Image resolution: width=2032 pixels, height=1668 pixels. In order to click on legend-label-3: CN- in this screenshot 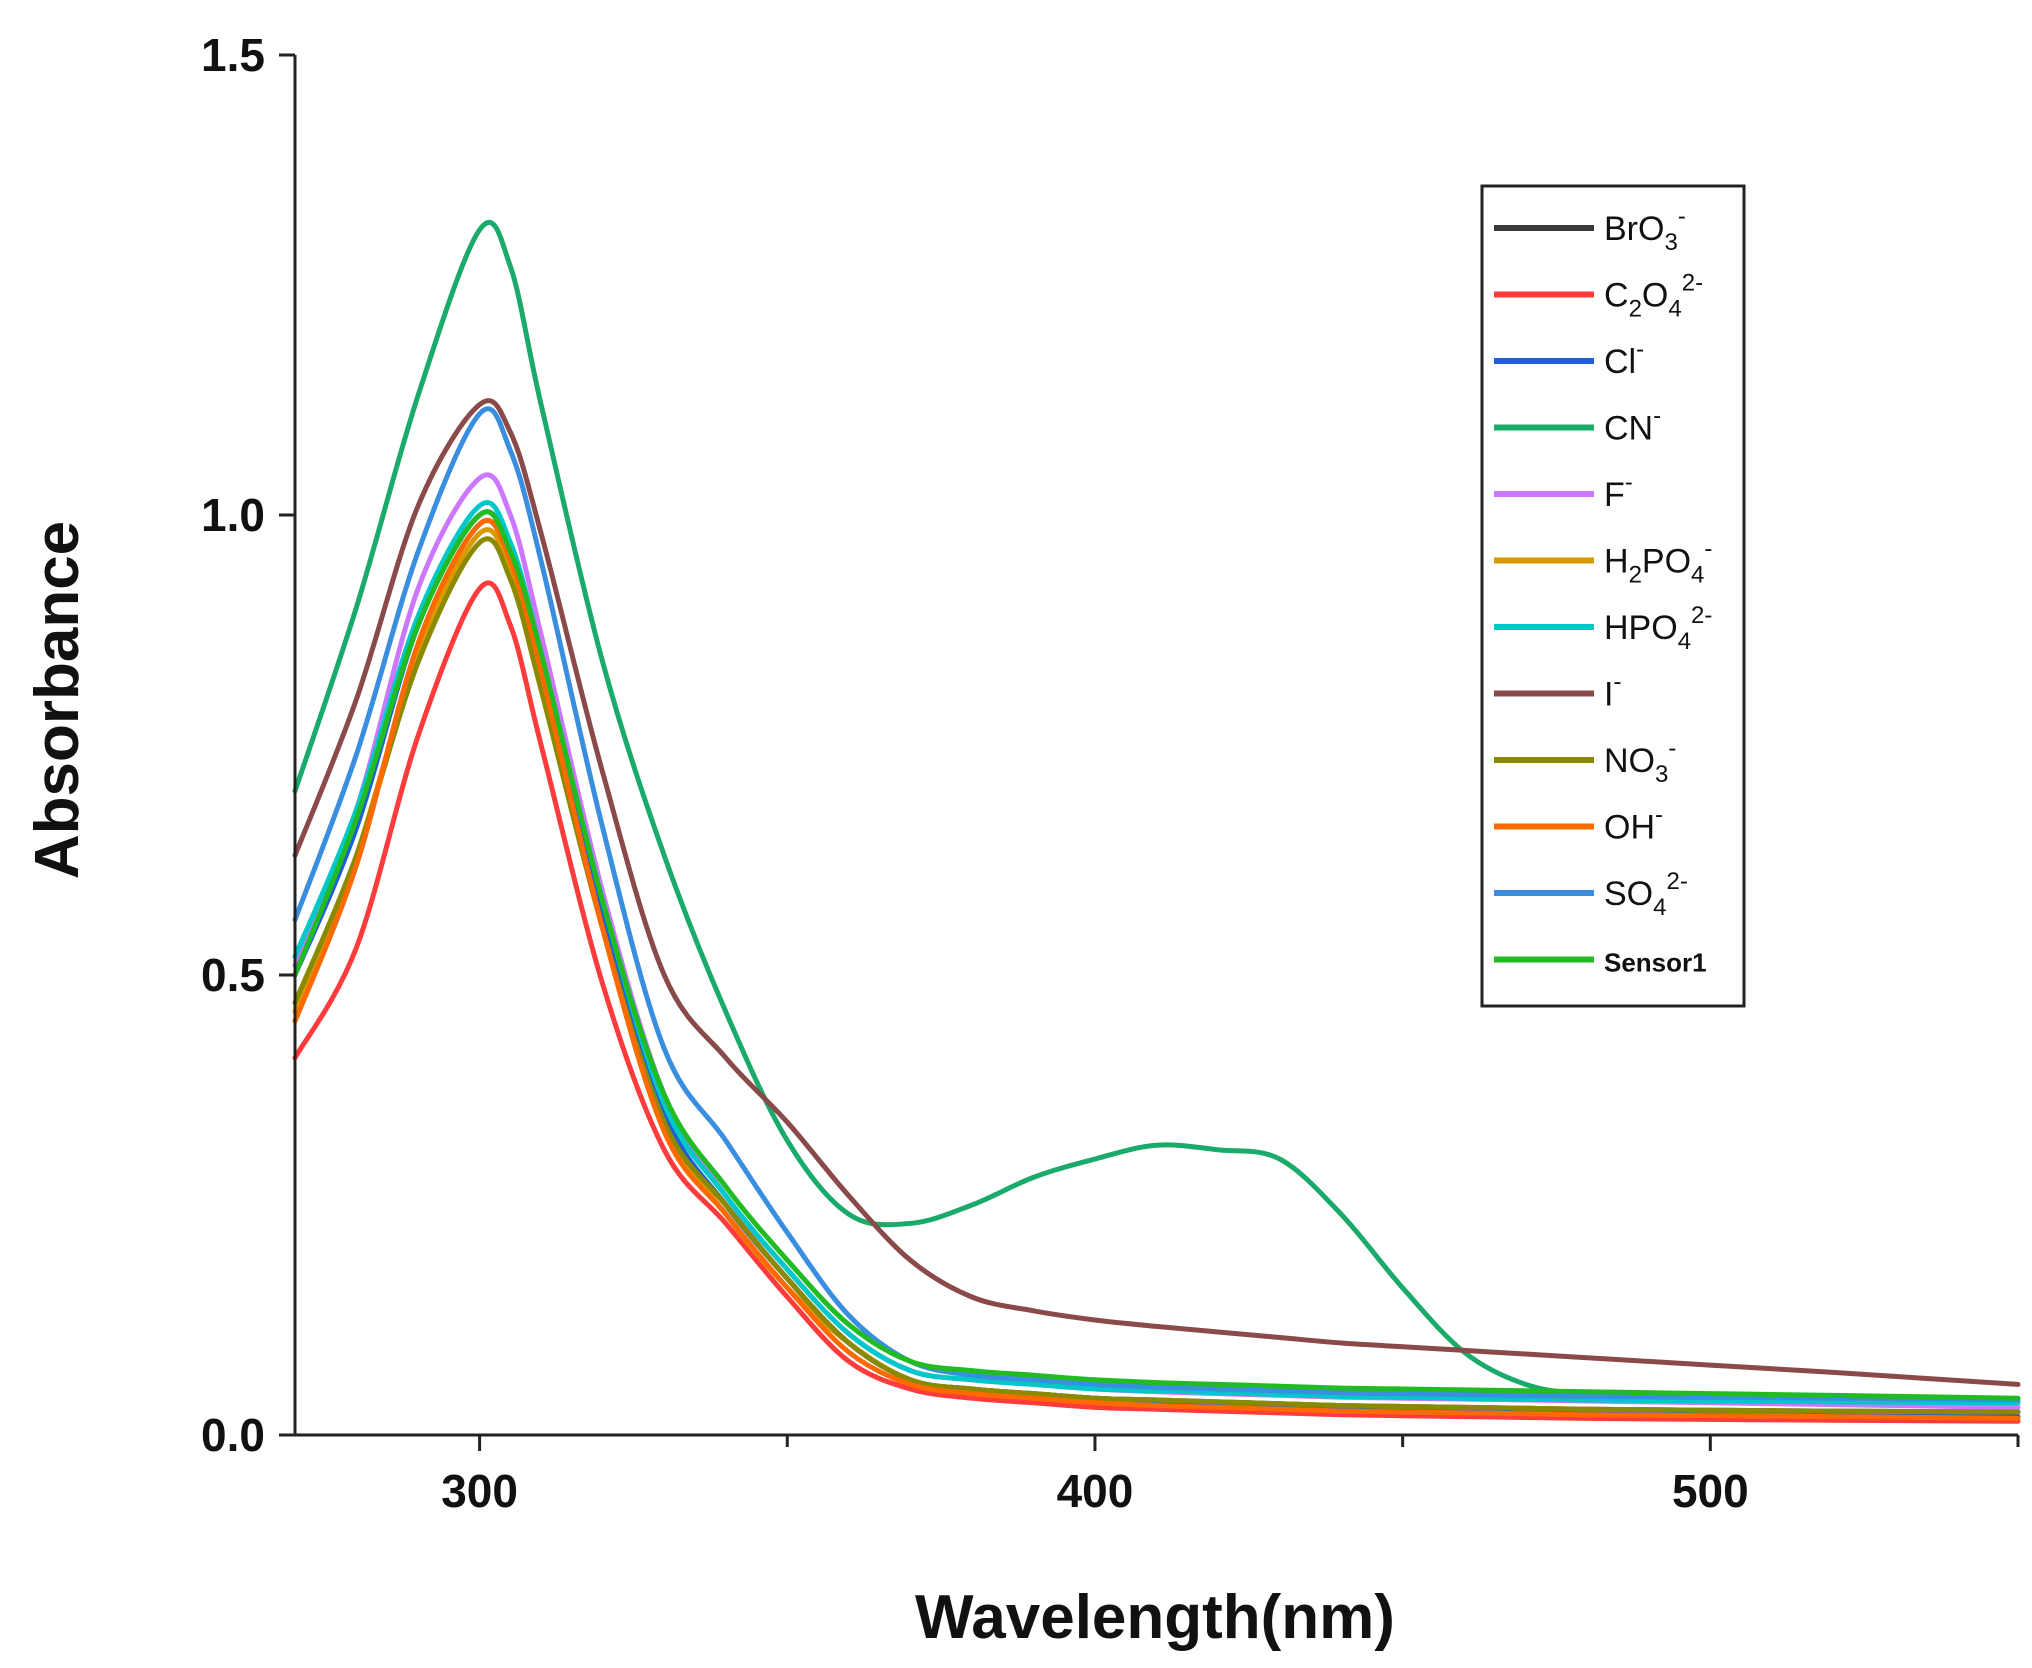, I will do `click(1632, 425)`.